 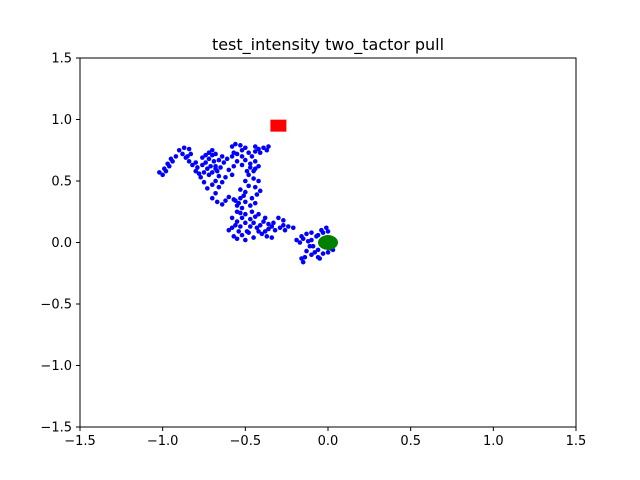 What do you see at coordinates (576, 441) in the screenshot?
I see `x-tick-label: 1.5` at bounding box center [576, 441].